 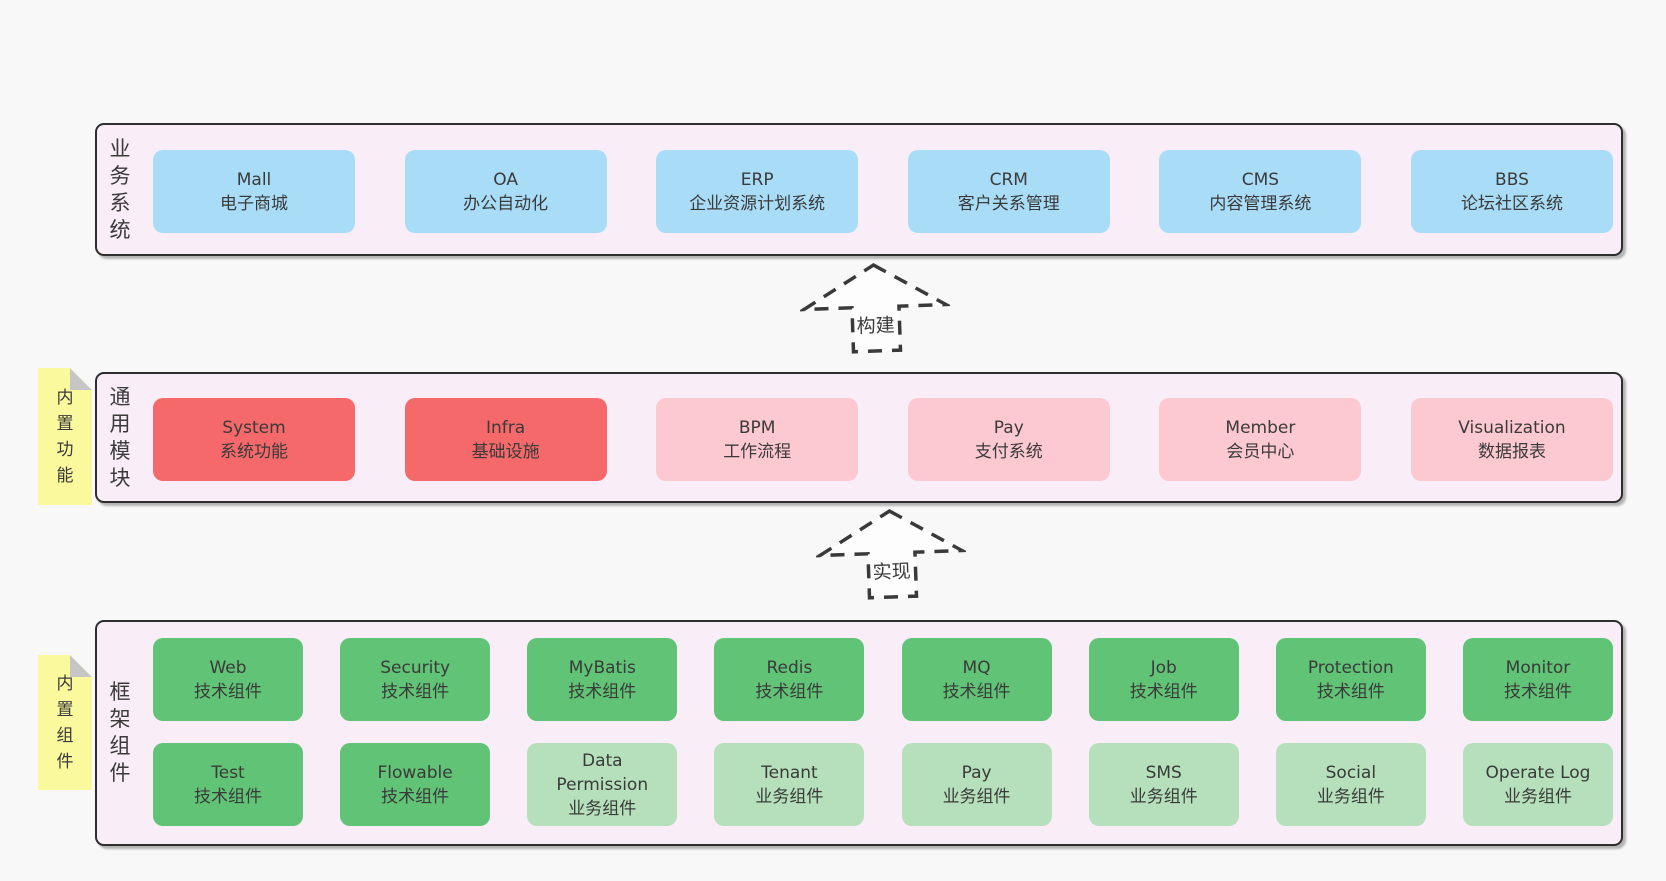 I want to click on build-arrow: 构建, so click(x=875, y=307).